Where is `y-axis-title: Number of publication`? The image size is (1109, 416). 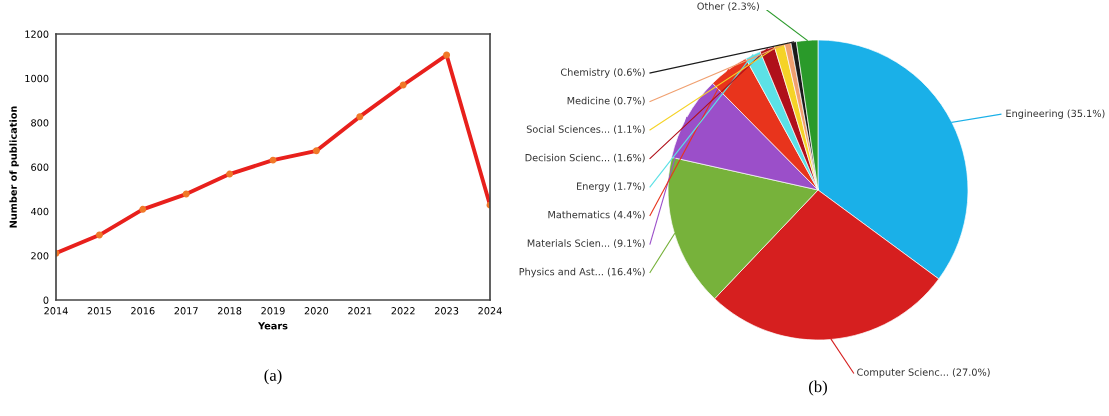
y-axis-title: Number of publication is located at coordinates (14, 167).